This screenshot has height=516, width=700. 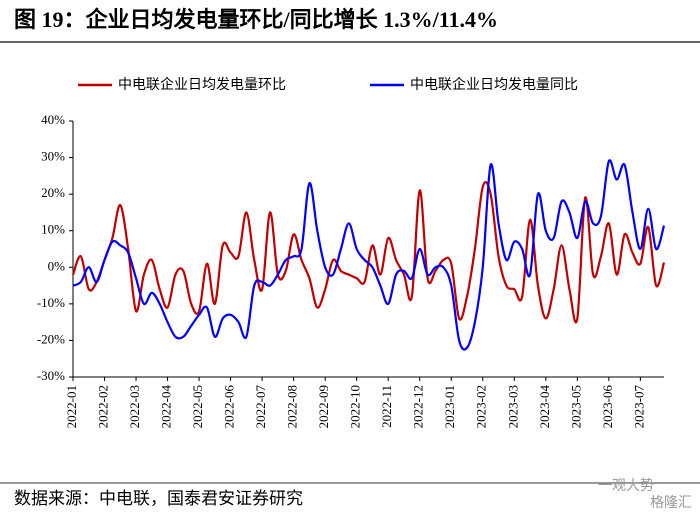 What do you see at coordinates (158, 498) in the screenshot?
I see `source: 数据来源：中电联，国泰君安证券研究` at bounding box center [158, 498].